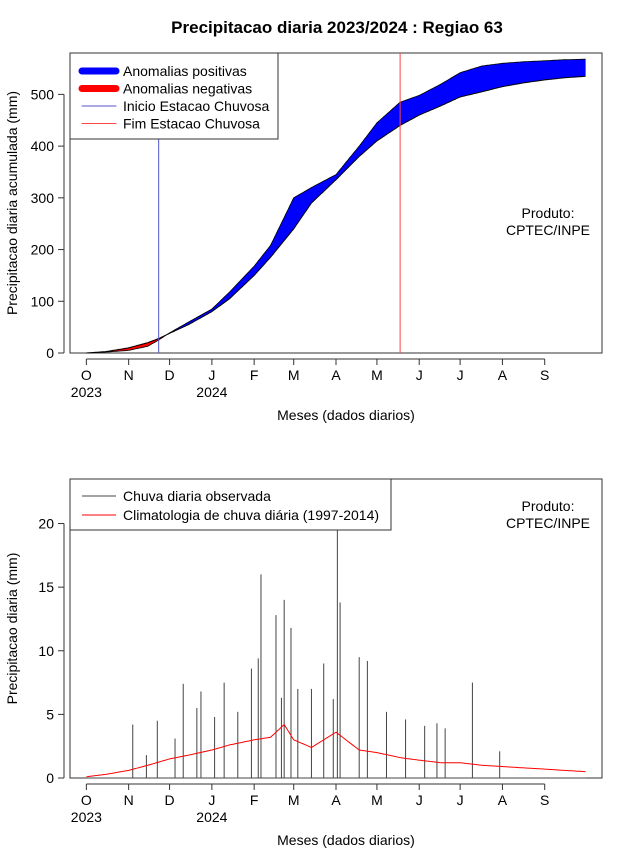 This screenshot has width=640, height=850. Describe the element at coordinates (185, 71) in the screenshot. I see `top-legend-label: Anomalias positivas` at that location.